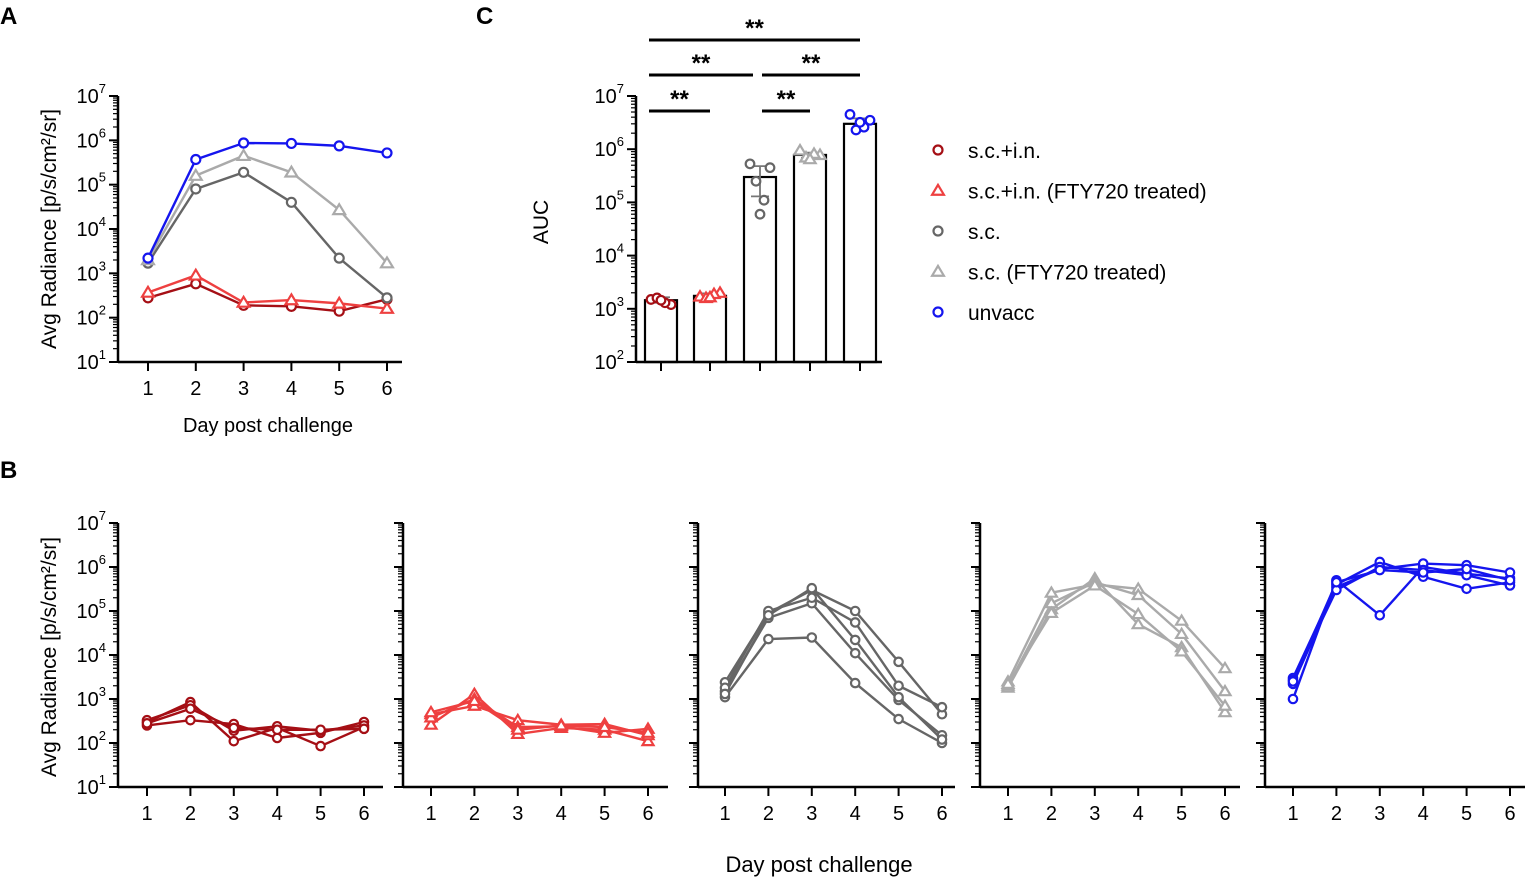 This screenshot has width=1535, height=881. I want to click on panel-b-subplot-2: 1 2 3 4 5 6, so click(531, 673).